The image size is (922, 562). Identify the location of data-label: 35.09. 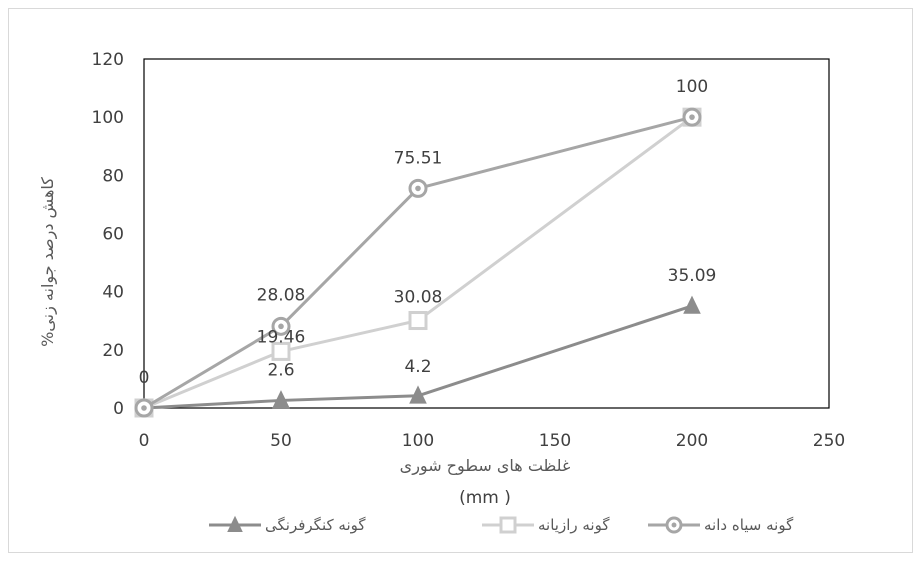
(692, 276).